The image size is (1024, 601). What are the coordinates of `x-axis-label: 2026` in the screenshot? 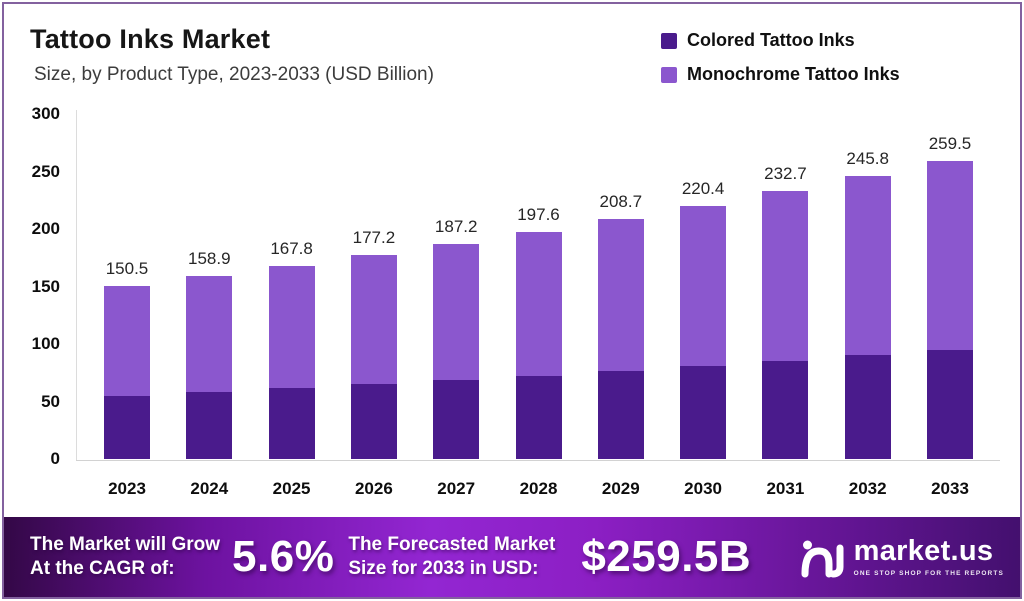 It's located at (373, 488).